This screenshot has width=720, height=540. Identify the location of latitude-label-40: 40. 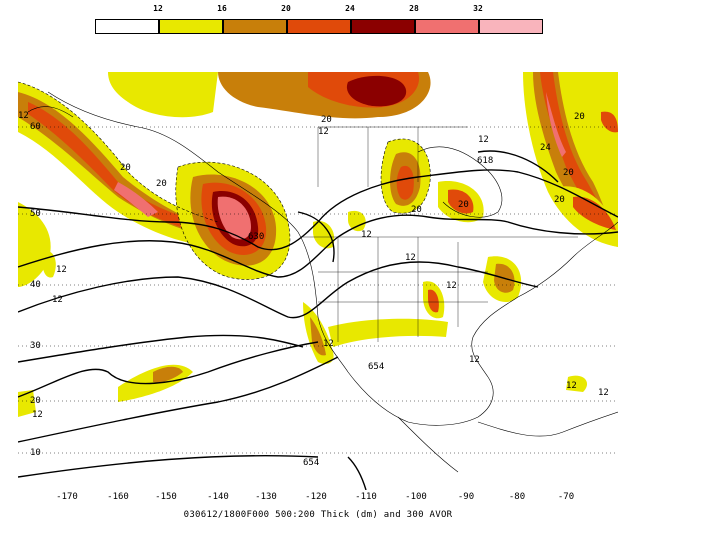
(35, 285).